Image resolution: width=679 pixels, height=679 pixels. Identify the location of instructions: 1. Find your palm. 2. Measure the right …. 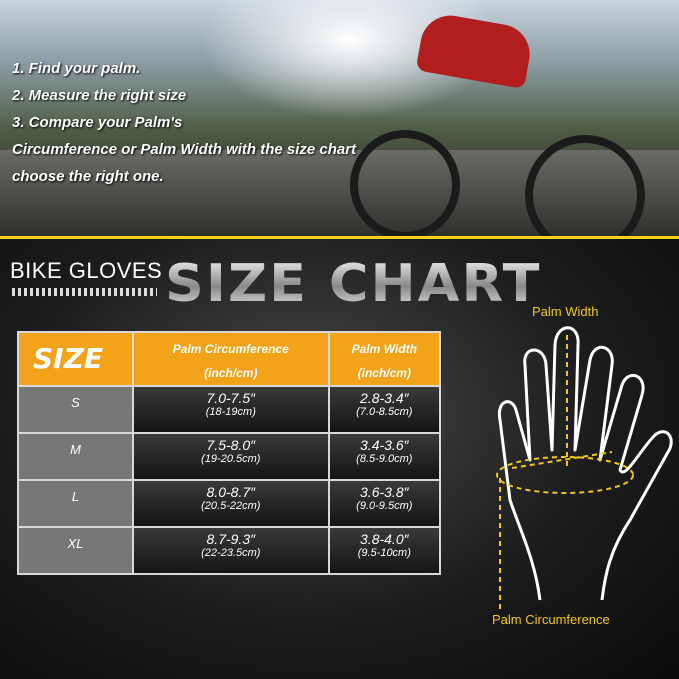
(184, 122).